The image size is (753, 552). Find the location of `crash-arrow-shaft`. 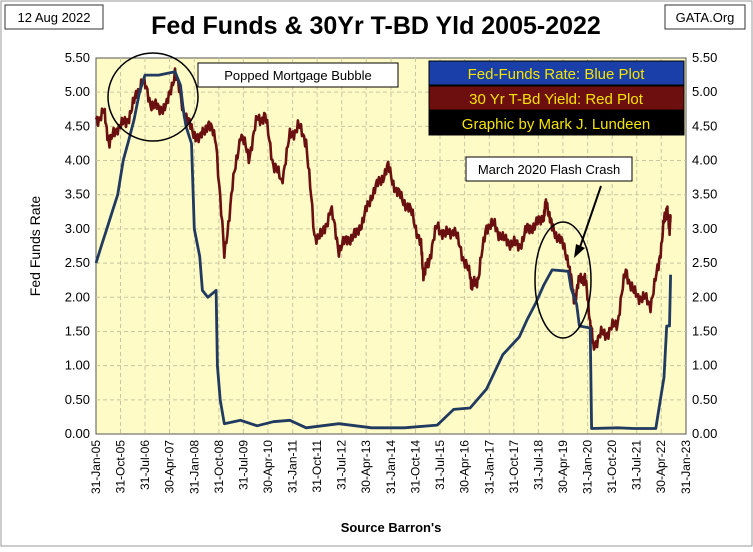

crash-arrow-shaft is located at coordinates (590, 218).